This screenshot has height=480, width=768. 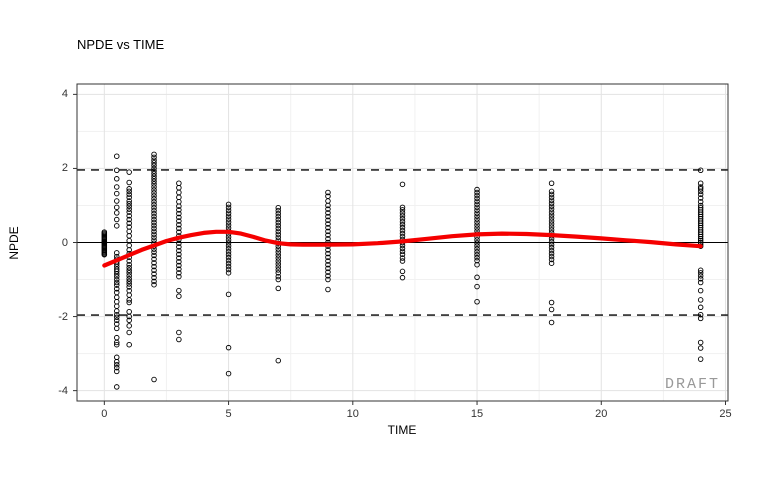 I want to click on y-tick-label: 2, so click(x=64, y=168).